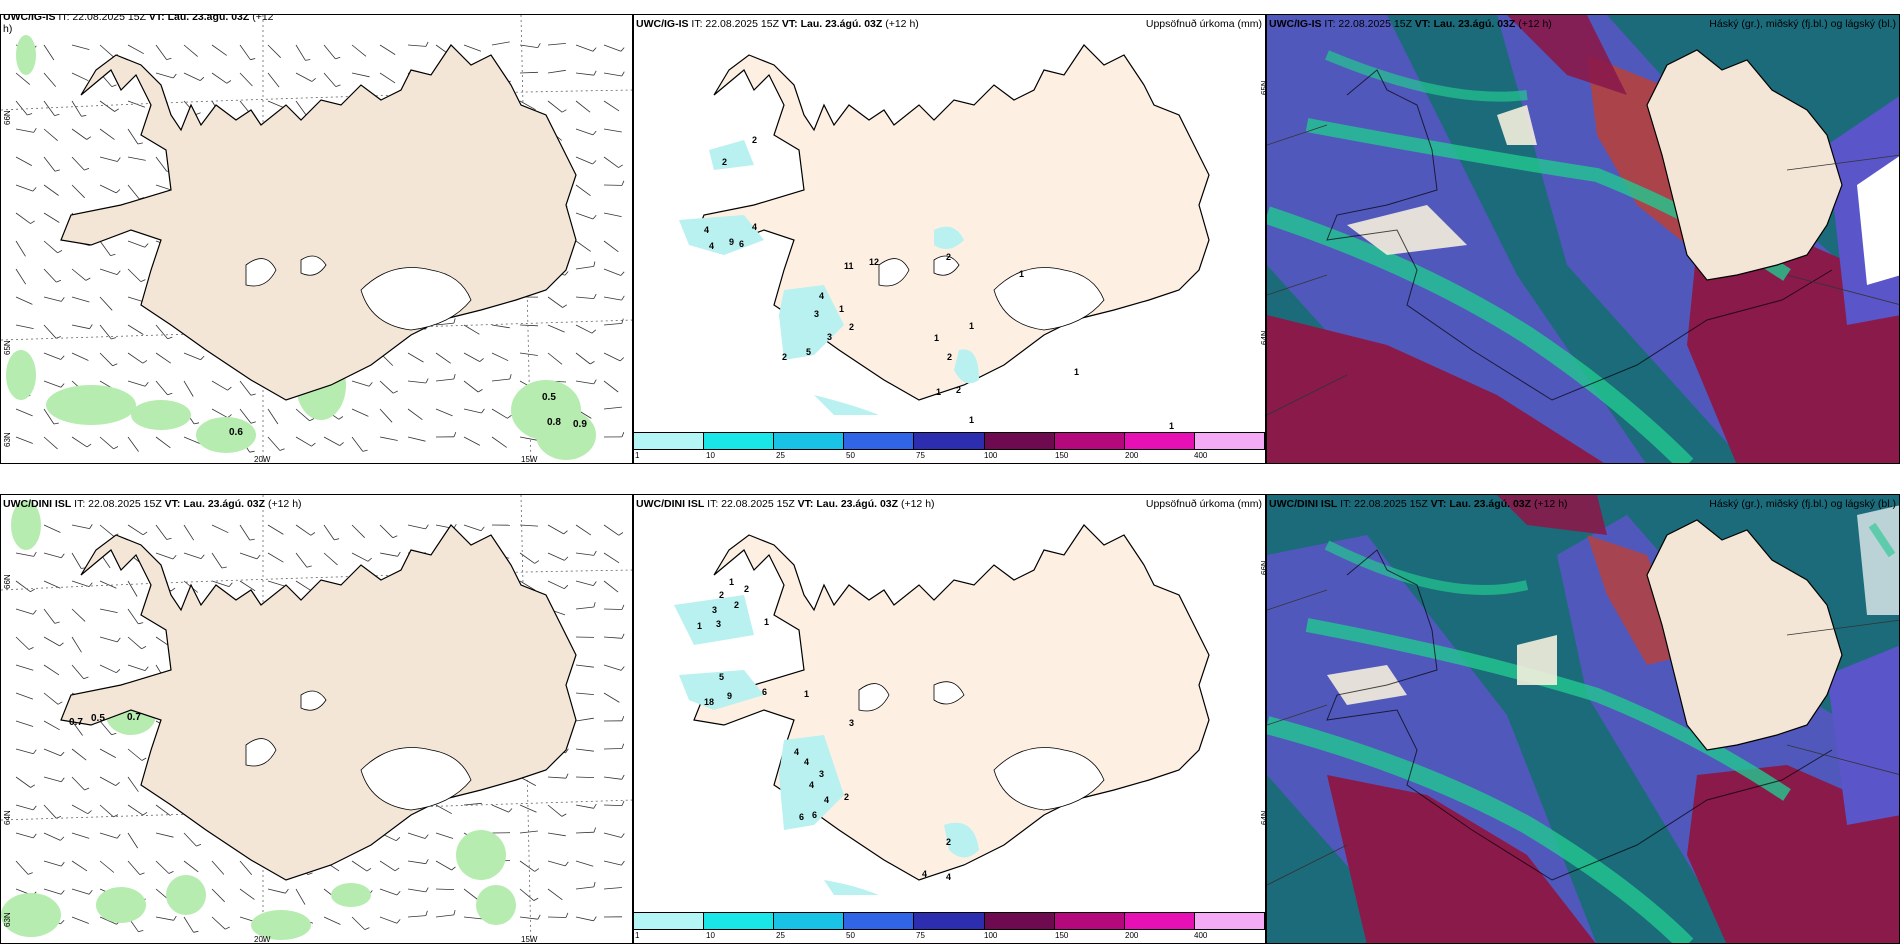 The width and height of the screenshot is (1900, 950). Describe the element at coordinates (850, 935) in the screenshot. I see `colorbar-tick: 50` at that location.